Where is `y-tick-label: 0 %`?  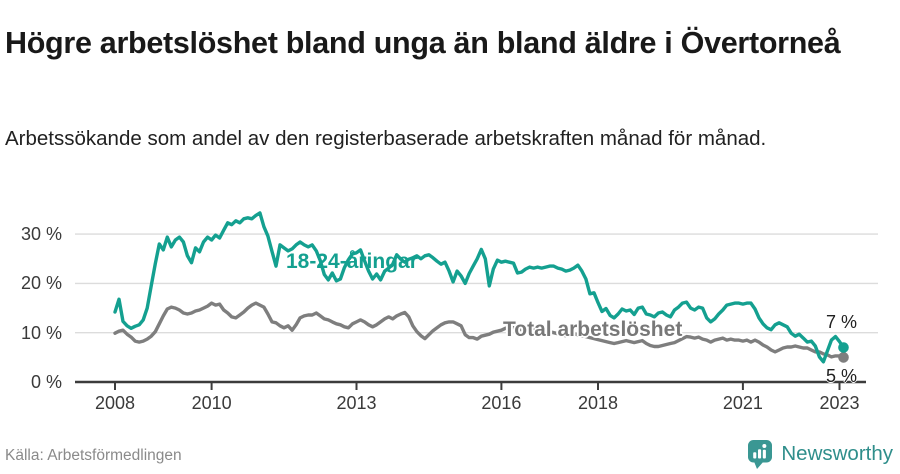 y-tick-label: 0 % is located at coordinates (46, 382).